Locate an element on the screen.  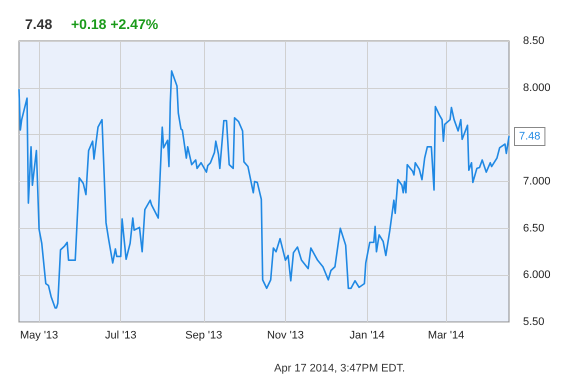
text: Apr 17 2014, 3:47PM EDT. is located at coordinates (340, 368).